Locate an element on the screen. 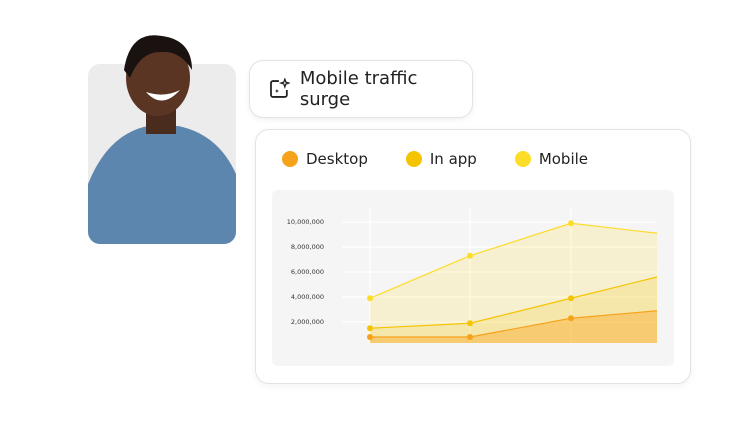 This screenshot has width=750, height=423. y-tick-label: 8,000,000 is located at coordinates (307, 247).